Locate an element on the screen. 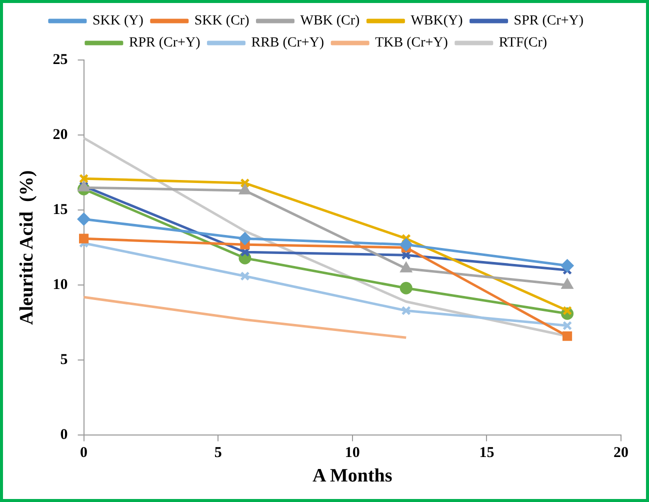 The width and height of the screenshot is (649, 502). y-tick-label: 25 is located at coordinates (60, 60).